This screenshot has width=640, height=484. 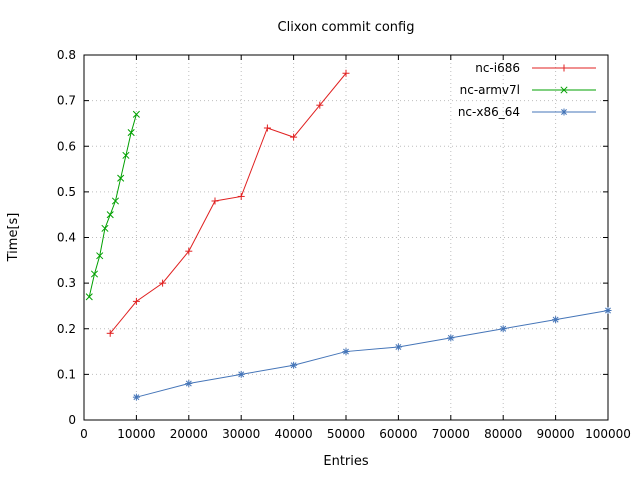 I want to click on x-tick-label: 50000, so click(x=346, y=434).